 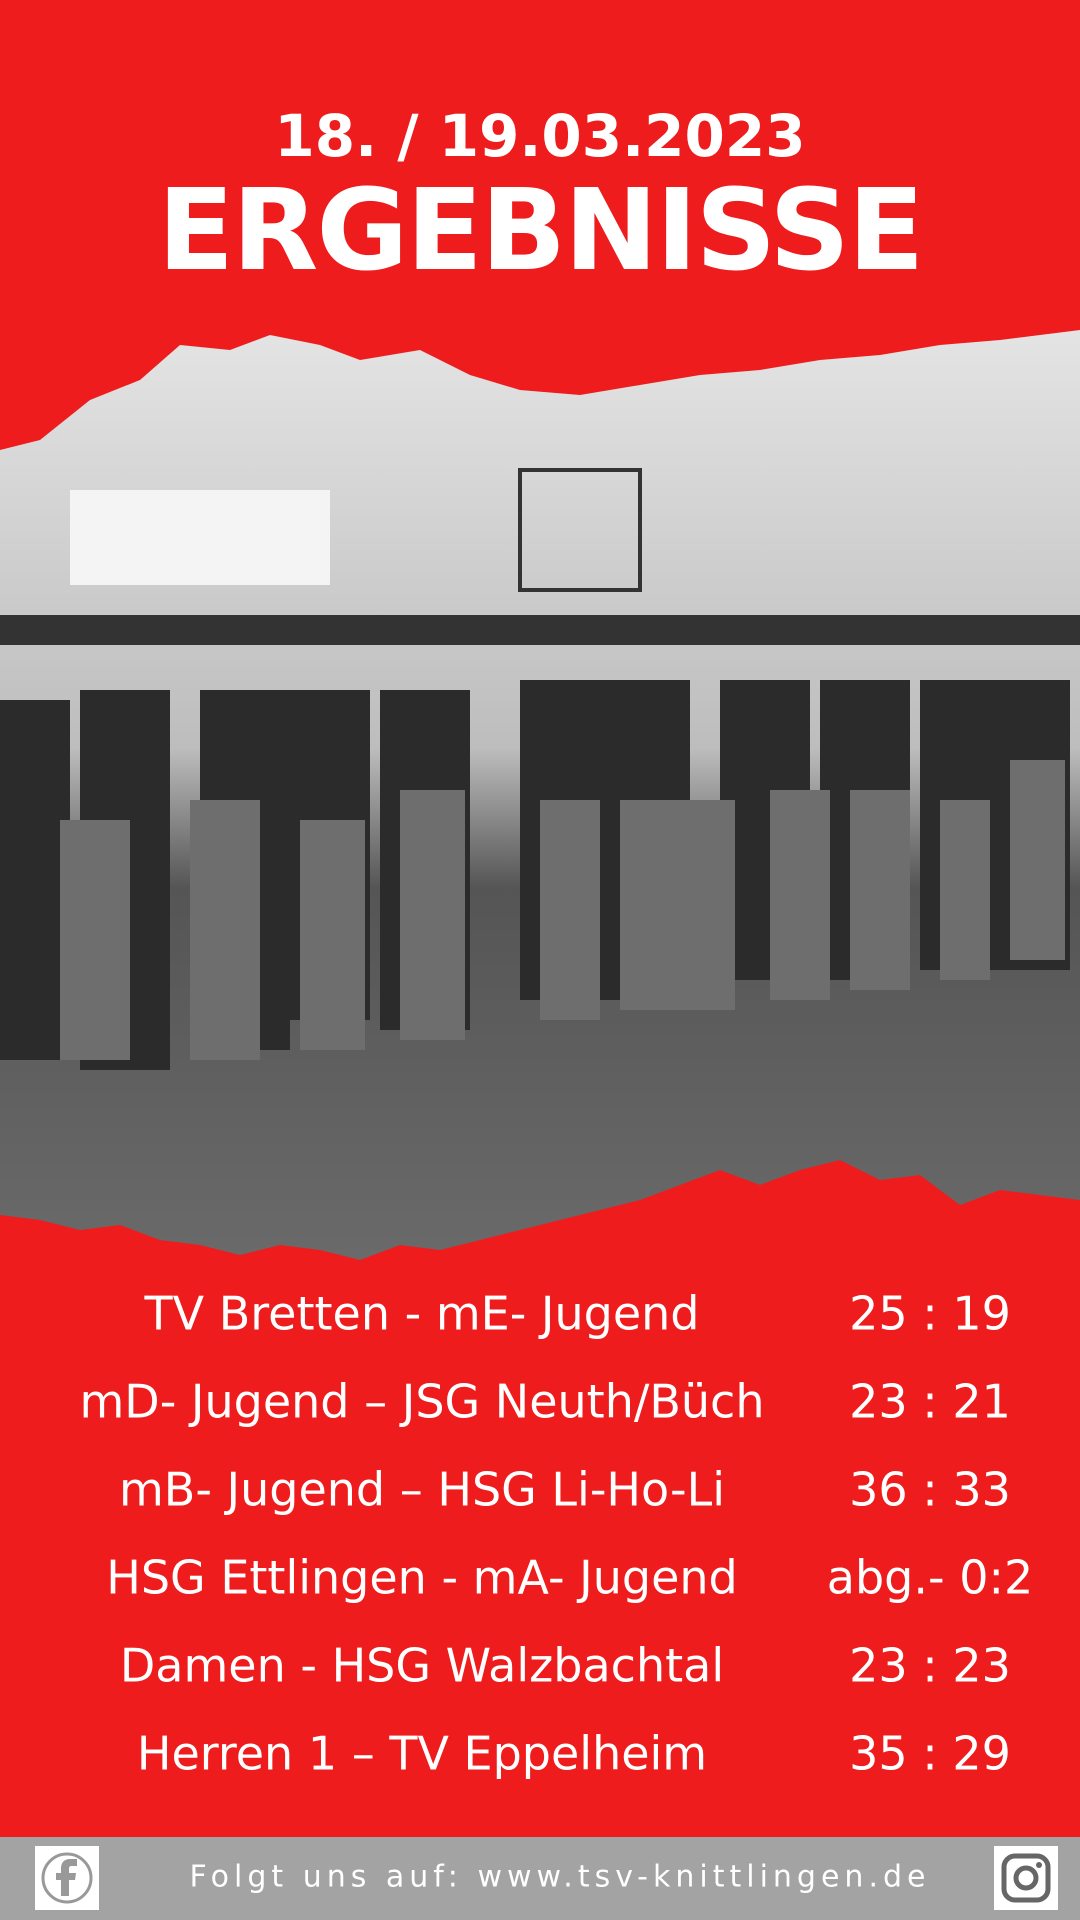 What do you see at coordinates (1026, 1878) in the screenshot?
I see `instagram-icon` at bounding box center [1026, 1878].